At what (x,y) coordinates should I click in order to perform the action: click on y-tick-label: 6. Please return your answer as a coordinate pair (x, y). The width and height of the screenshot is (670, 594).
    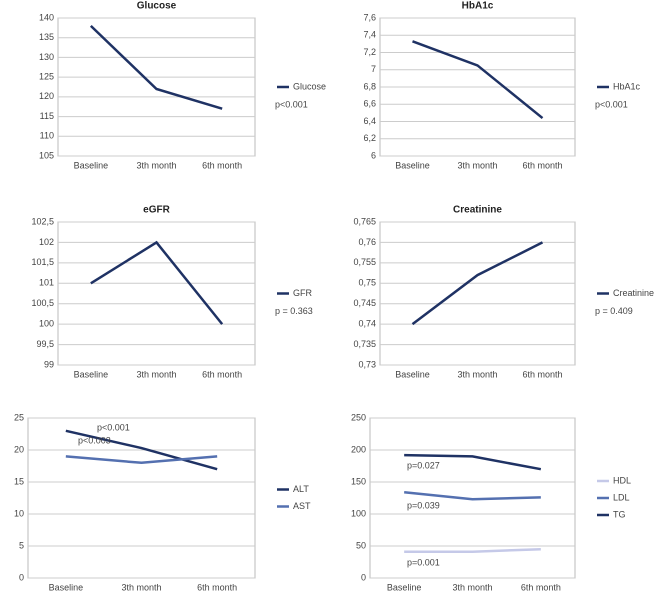
    Looking at the image, I should click on (373, 155).